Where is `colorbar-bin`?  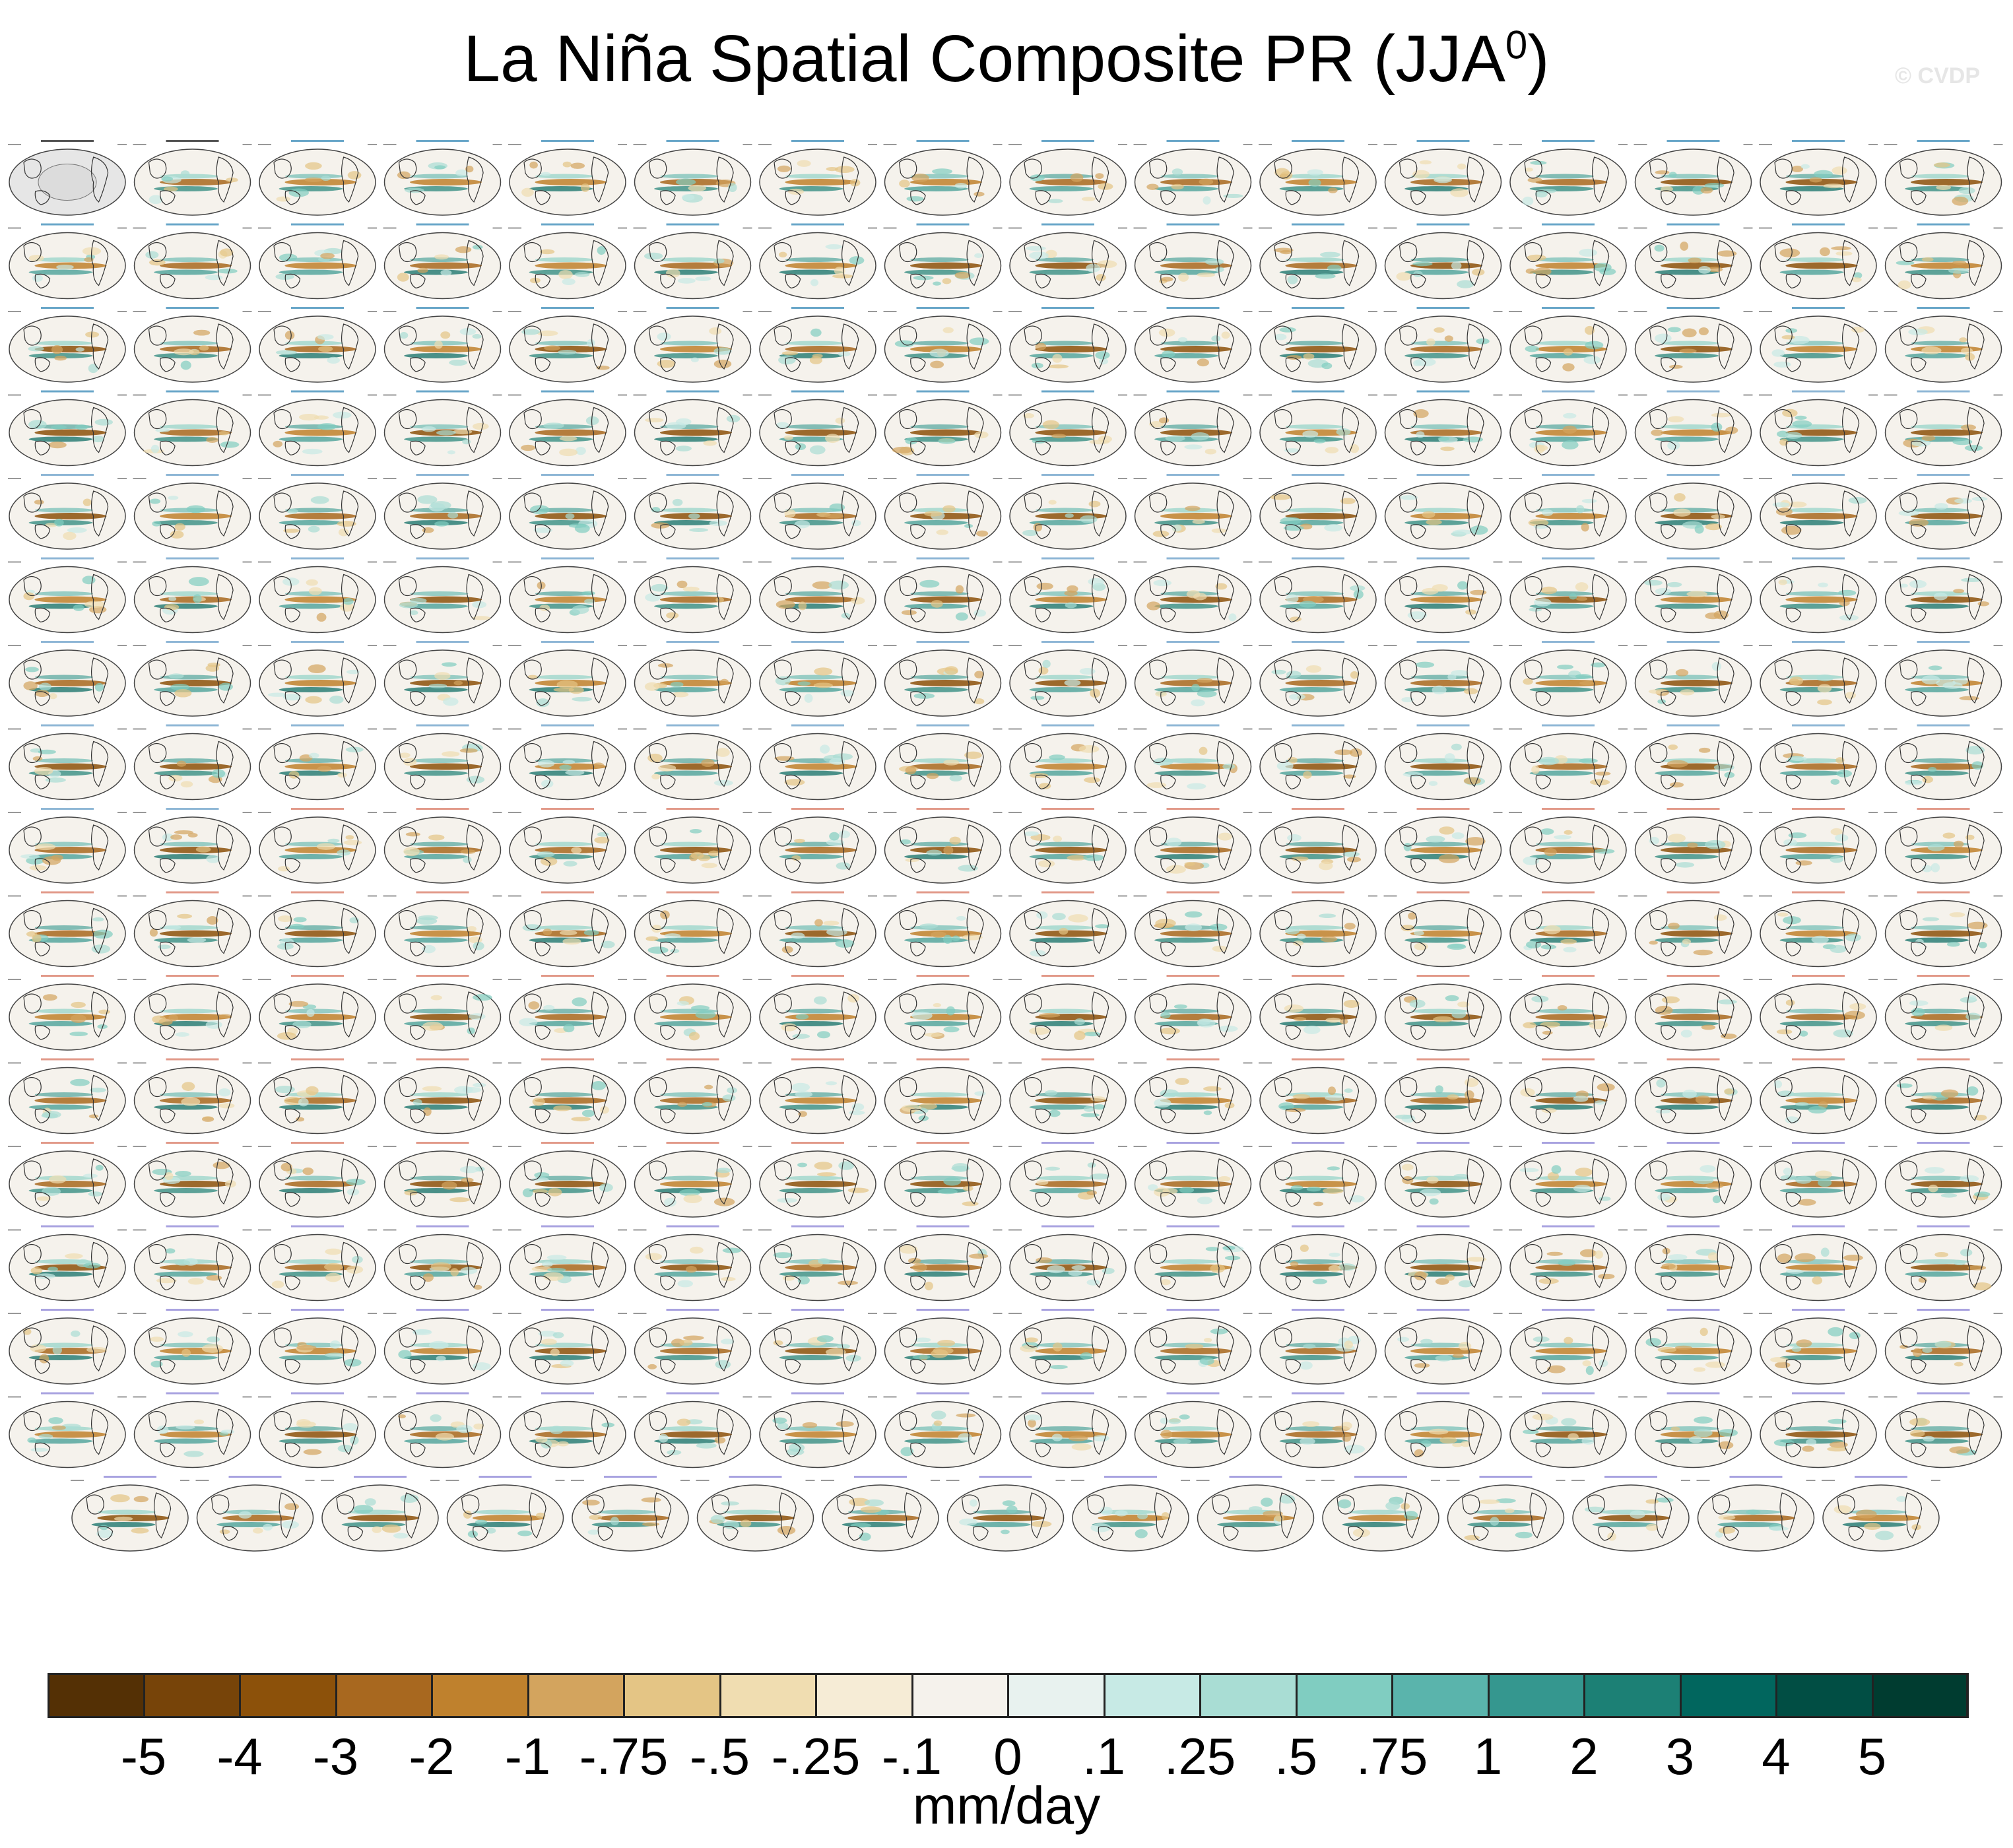 colorbar-bin is located at coordinates (959, 1696).